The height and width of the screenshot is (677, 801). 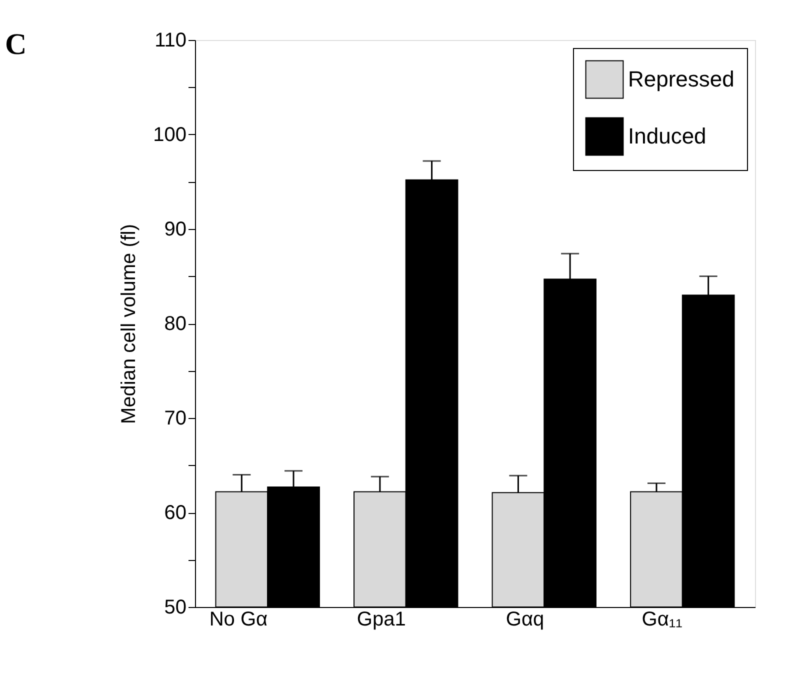 What do you see at coordinates (175, 513) in the screenshot?
I see `y-tick-label: 60` at bounding box center [175, 513].